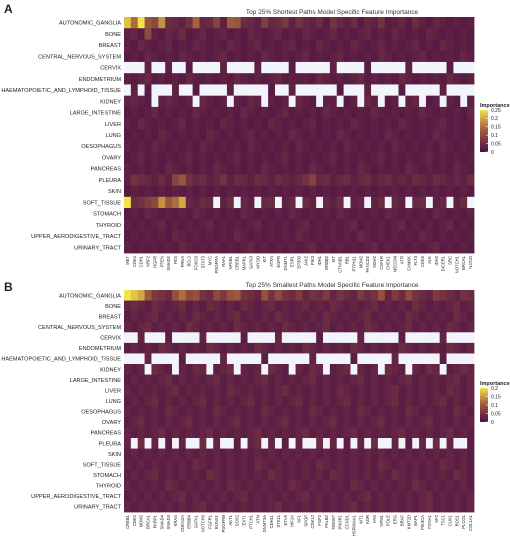 The width and height of the screenshot is (510, 550). I want to click on row-label: HAEMATOPOIETIC_AND_LYMPHOID_TISSUE, so click(61, 360).